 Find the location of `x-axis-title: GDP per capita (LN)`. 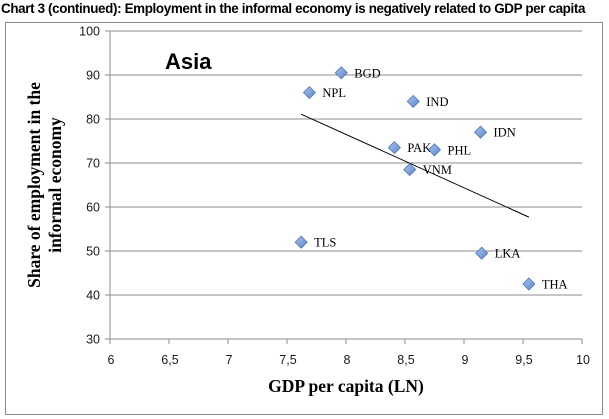

x-axis-title: GDP per capita (LN) is located at coordinates (346, 386).